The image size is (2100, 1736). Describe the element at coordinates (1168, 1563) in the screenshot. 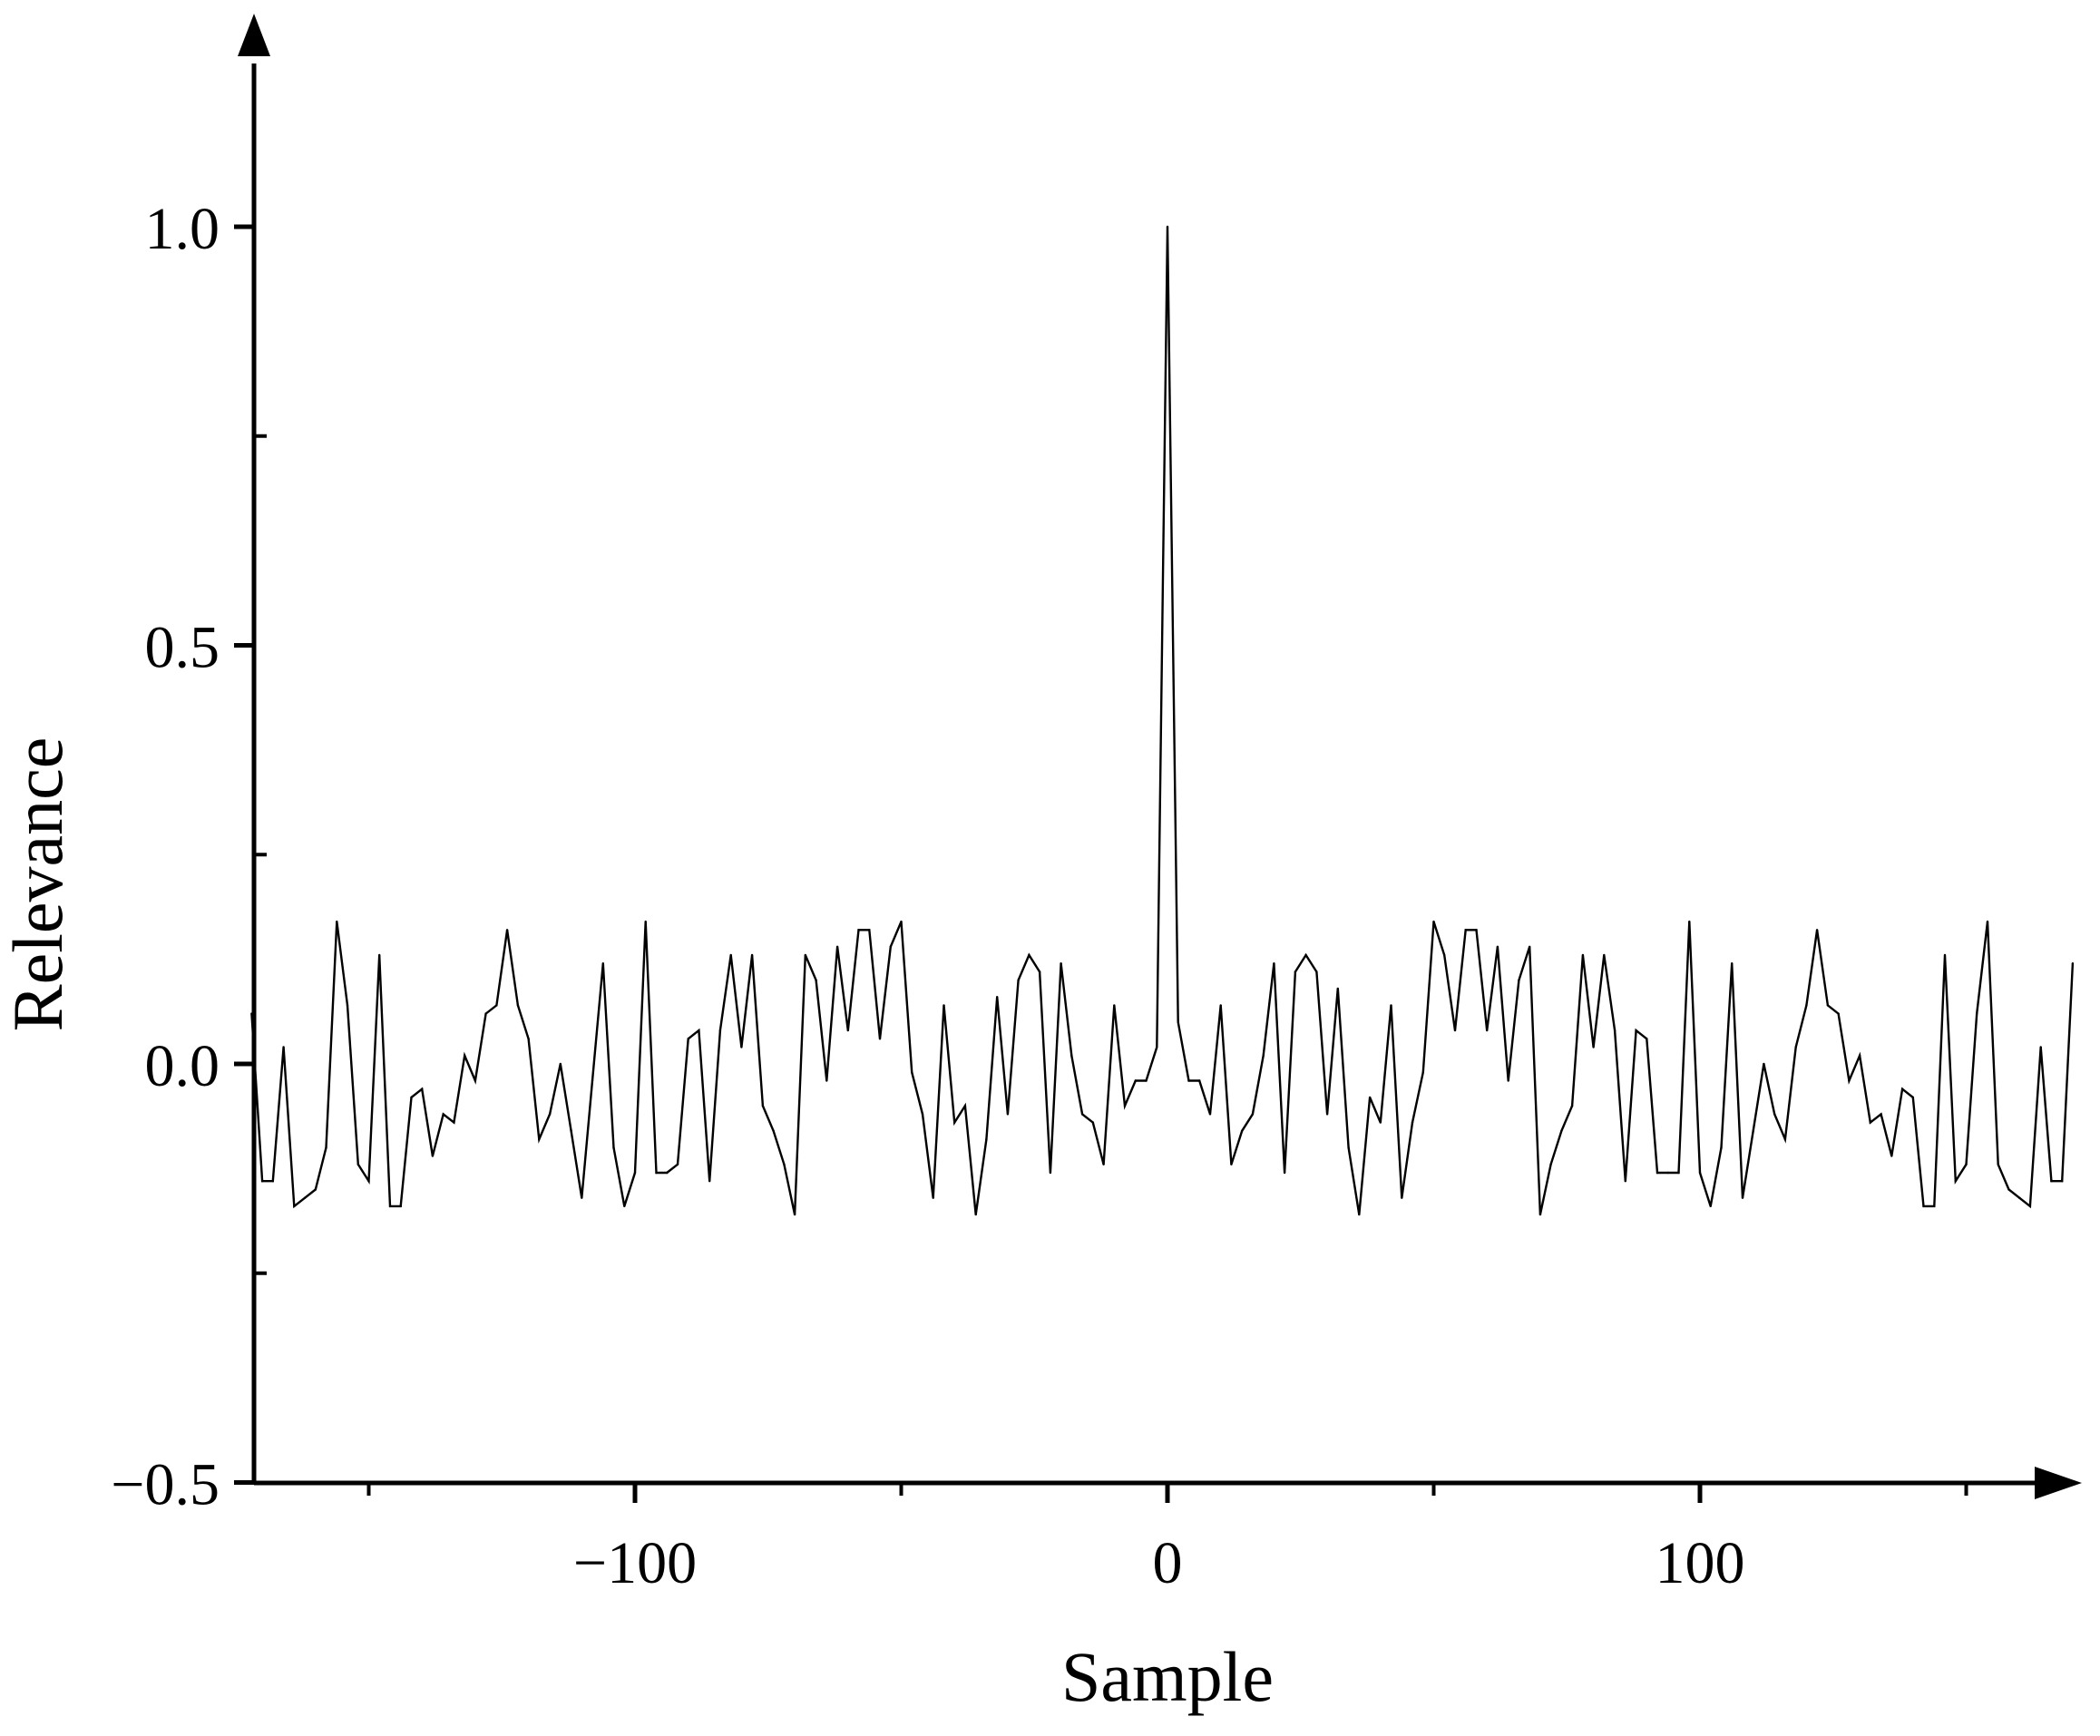

I see `x-tick-label: 0` at that location.